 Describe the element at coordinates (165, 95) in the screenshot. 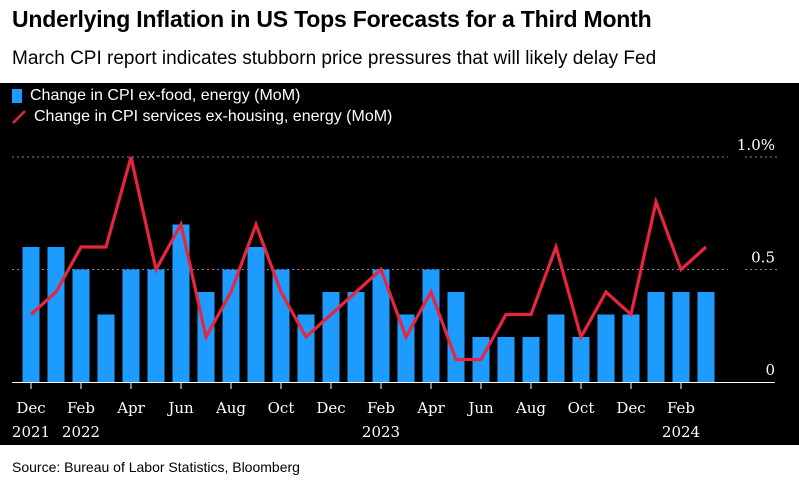

I see `legend-label: Change in CPI ex-food, energy (MoM)` at that location.